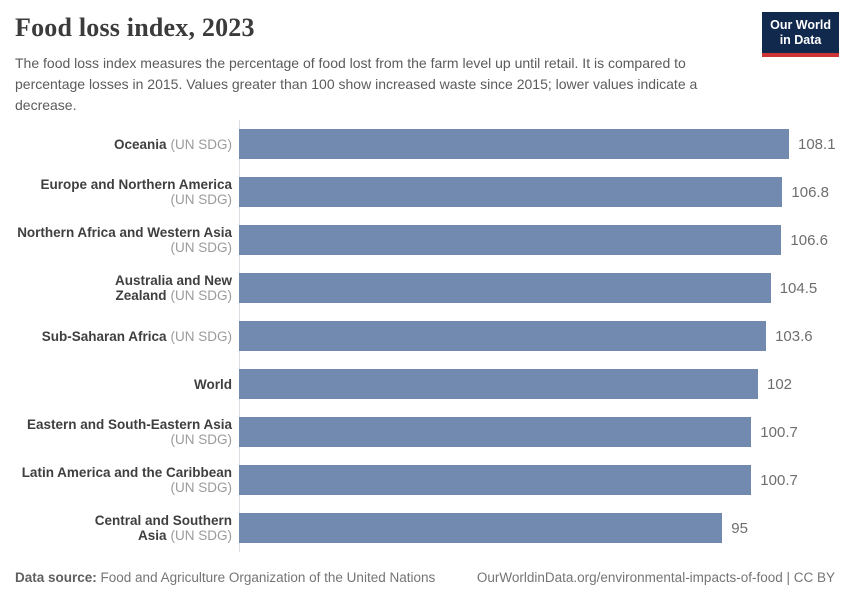  I want to click on owid-logo-line2: in Data, so click(800, 40).